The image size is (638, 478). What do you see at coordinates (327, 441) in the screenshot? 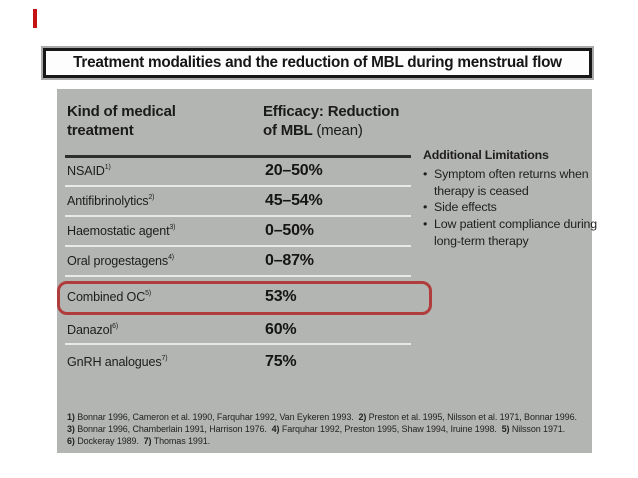
I see `reference-line: 6) Dockeray 1989. 7) Thomas 1991.` at bounding box center [327, 441].